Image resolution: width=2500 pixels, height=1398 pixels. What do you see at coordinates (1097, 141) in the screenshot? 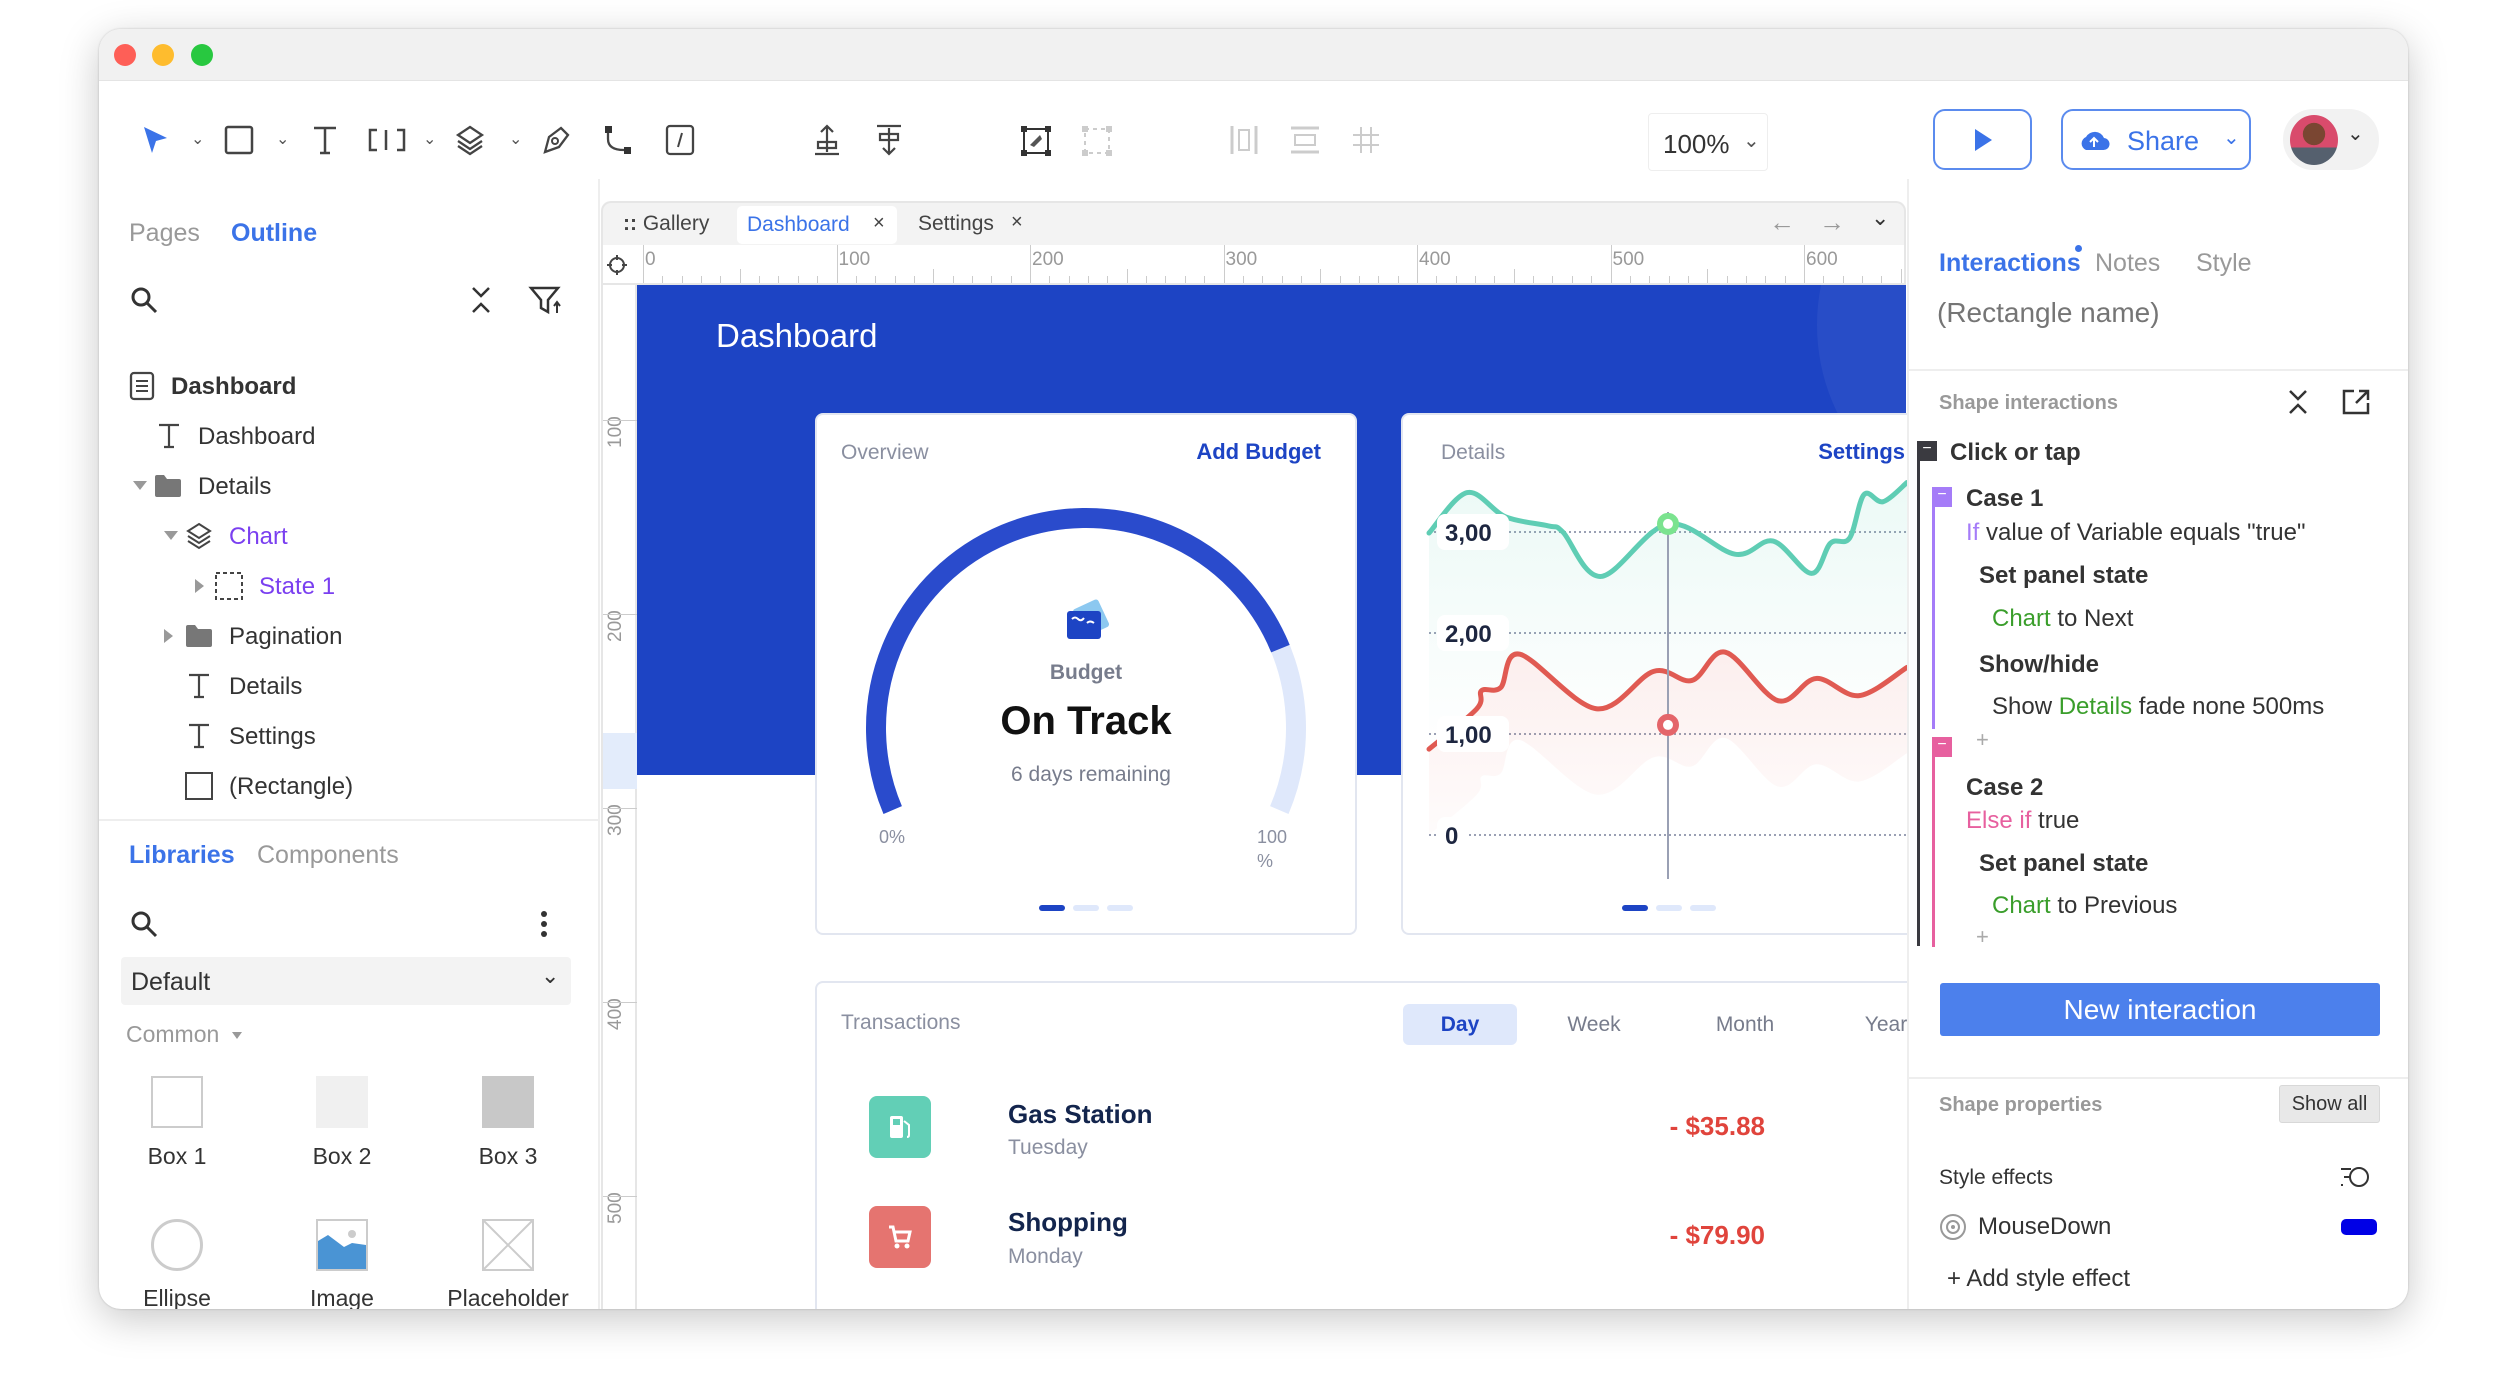
I see `ungroup-icon` at bounding box center [1097, 141].